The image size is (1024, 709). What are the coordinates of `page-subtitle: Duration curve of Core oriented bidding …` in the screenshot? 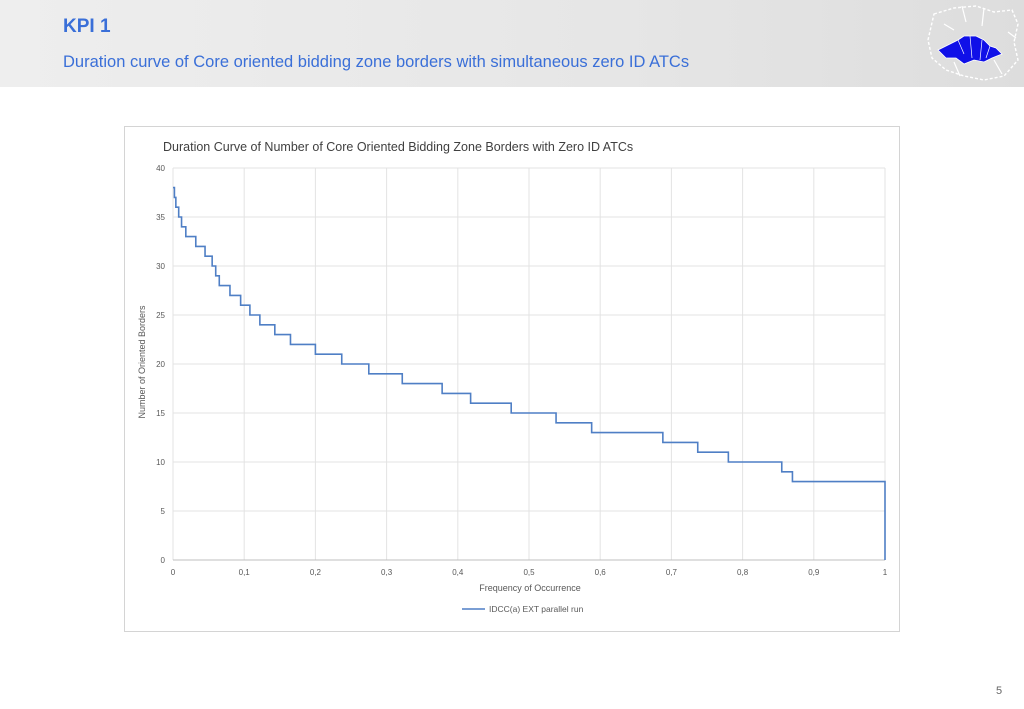 It's located at (376, 62).